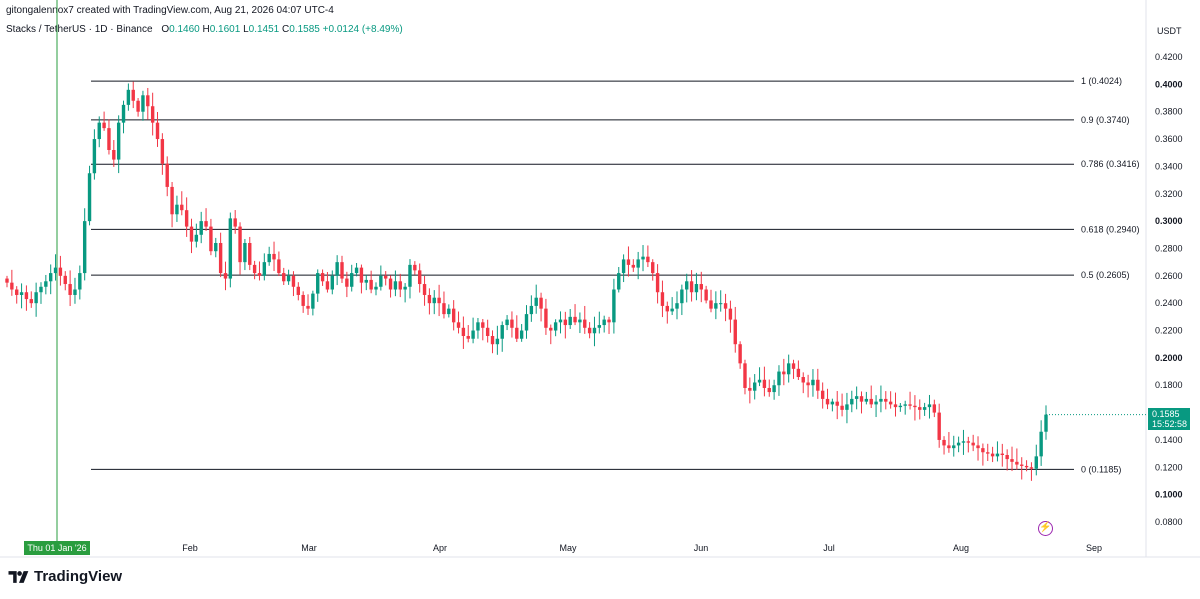 The image size is (1200, 599). I want to click on symbol-name: Stacks / TetherUS · 1D · Binance, so click(79, 29).